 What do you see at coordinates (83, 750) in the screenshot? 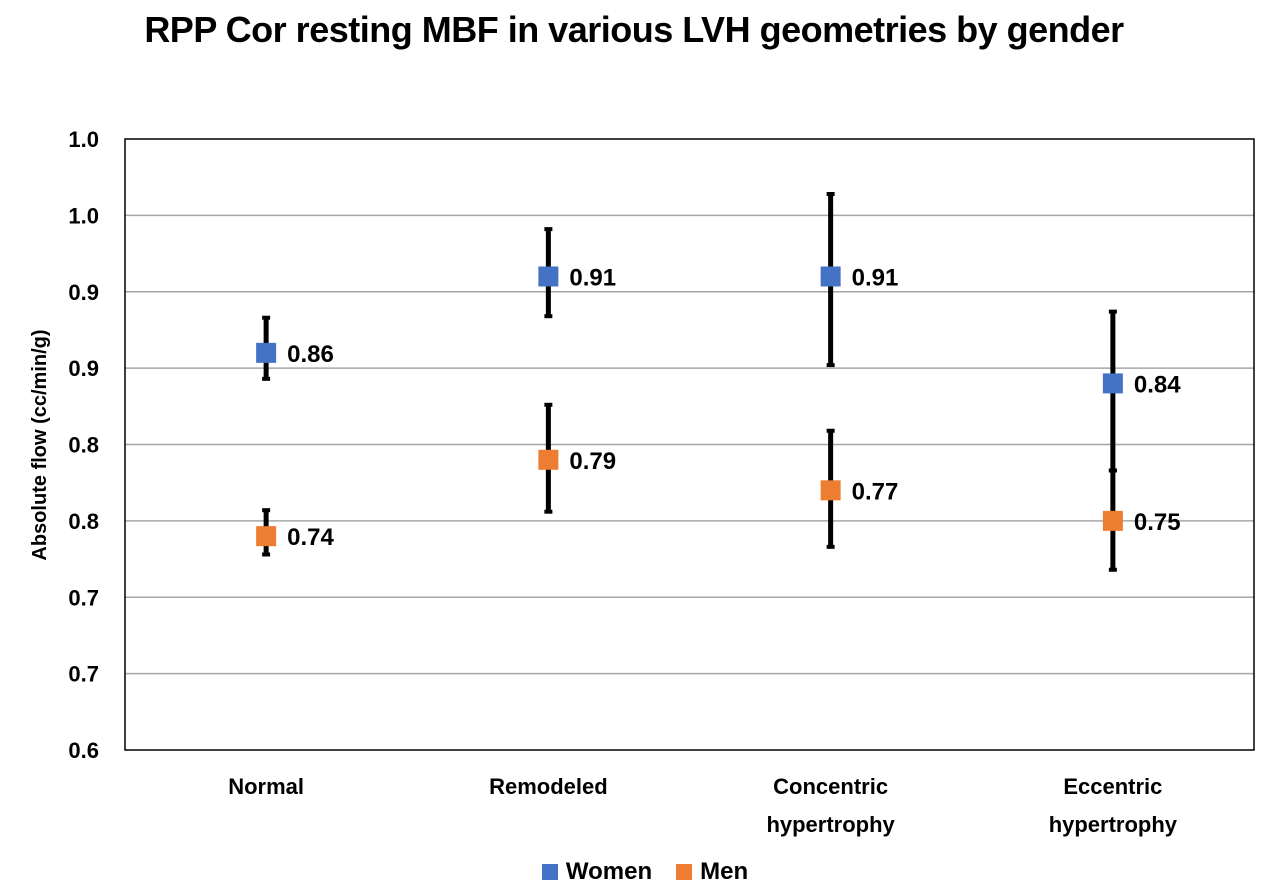
I see `y-tick-label: 0.6` at bounding box center [83, 750].